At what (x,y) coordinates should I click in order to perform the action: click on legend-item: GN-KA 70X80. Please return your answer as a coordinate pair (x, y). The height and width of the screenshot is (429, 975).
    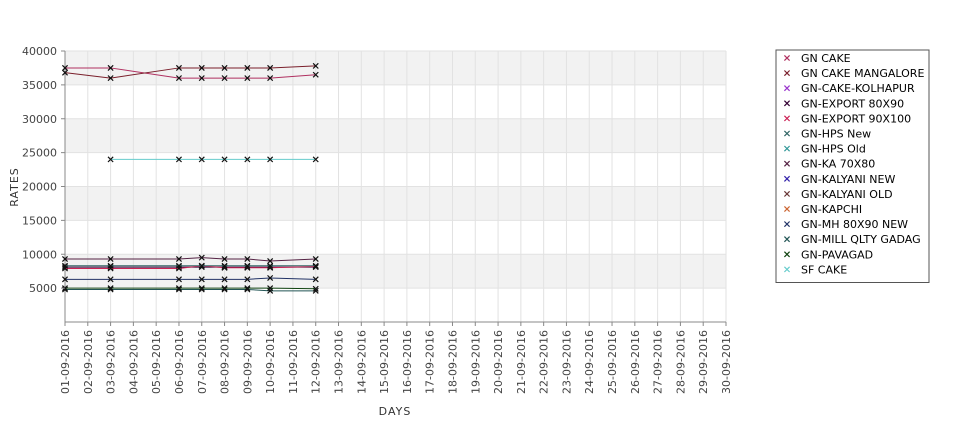
    Looking at the image, I should click on (838, 164).